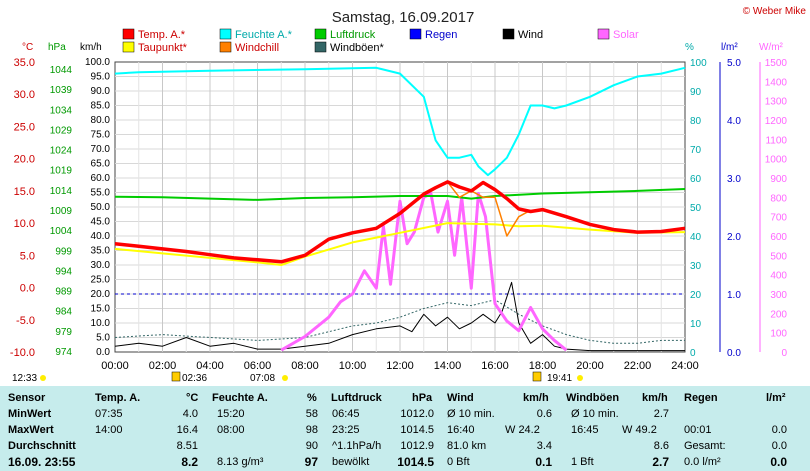  What do you see at coordinates (311, 414) in the screenshot?
I see `stats-cell-h2: 58` at bounding box center [311, 414].